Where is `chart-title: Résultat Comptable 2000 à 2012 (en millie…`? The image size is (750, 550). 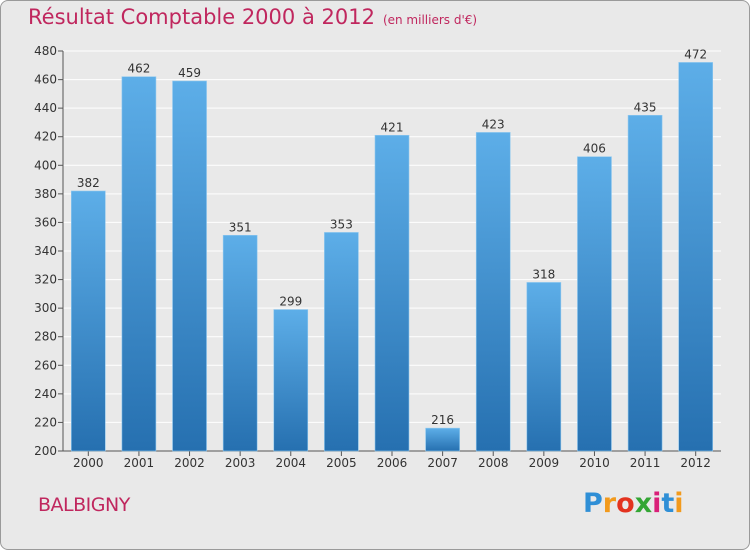 chart-title: Résultat Comptable 2000 à 2012 (en millie… is located at coordinates (252, 17).